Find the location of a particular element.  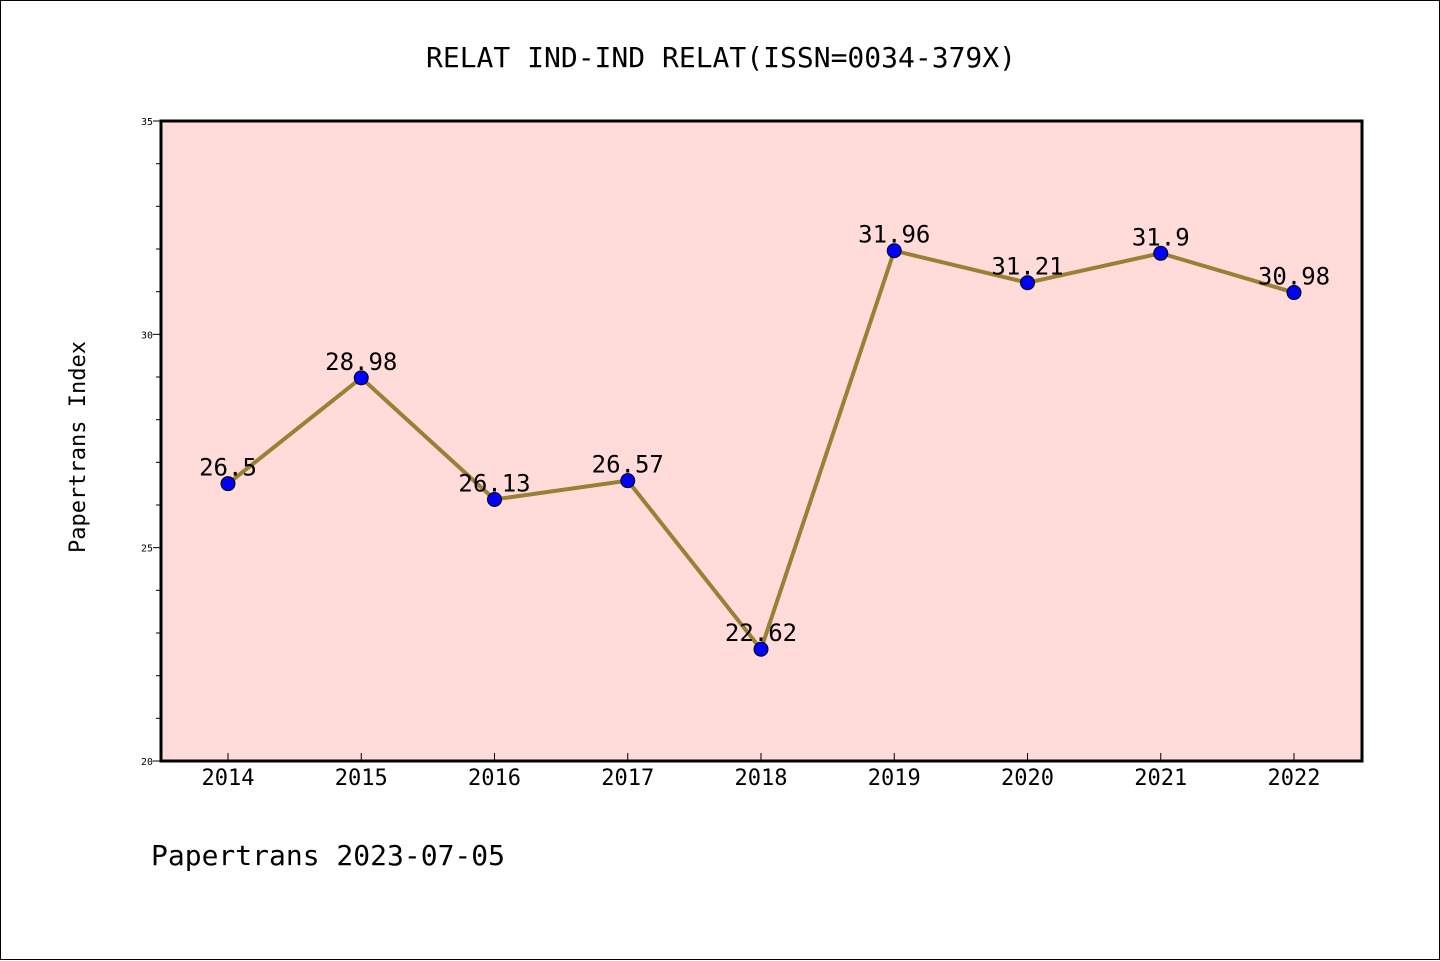

x-axis: 2014 2015 2016 2017 2018 2019 2020 2021 2022 is located at coordinates (761, 772).